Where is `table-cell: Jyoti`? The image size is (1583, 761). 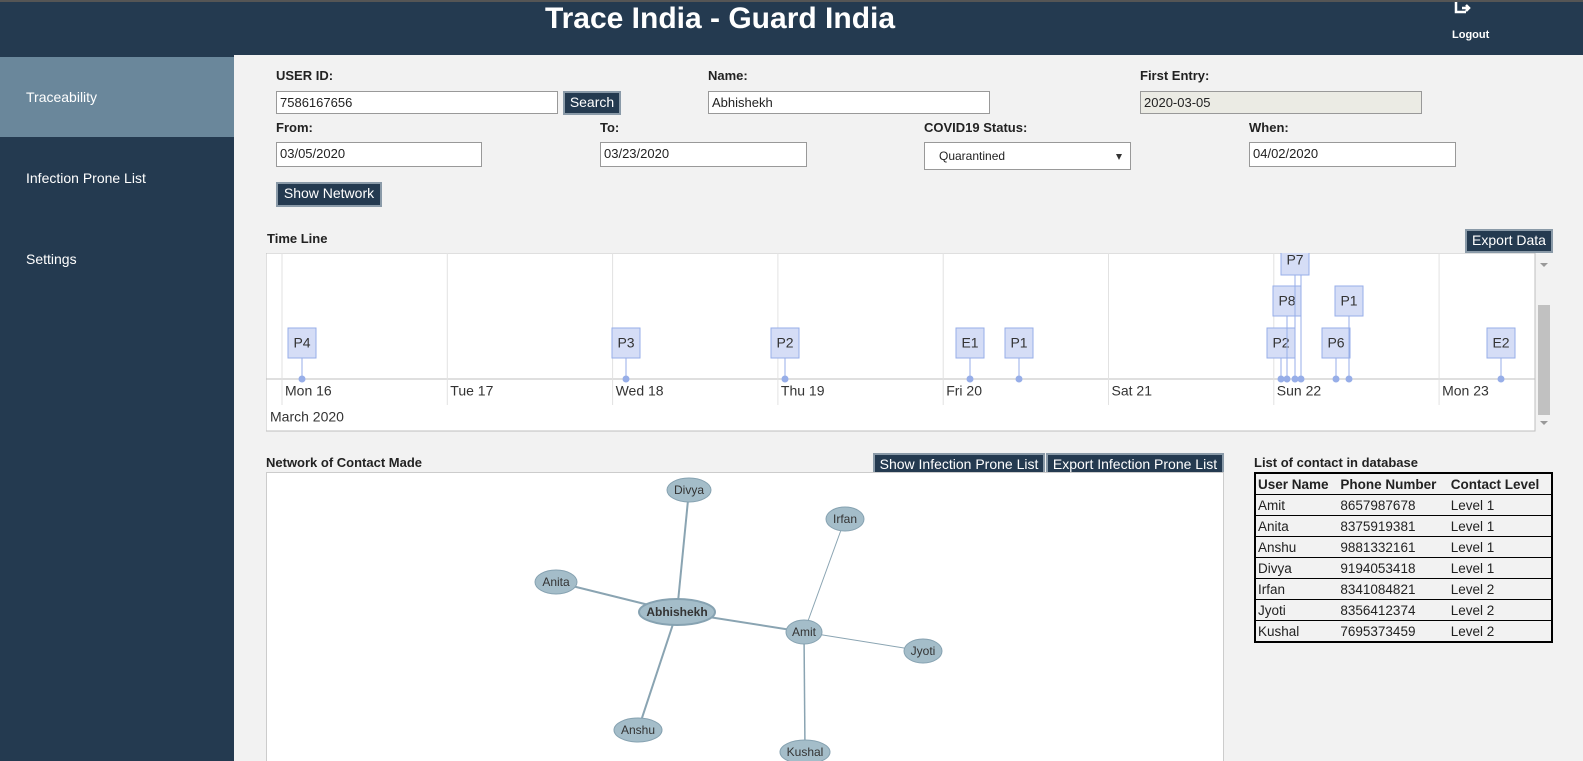 table-cell: Jyoti is located at coordinates (1297, 610).